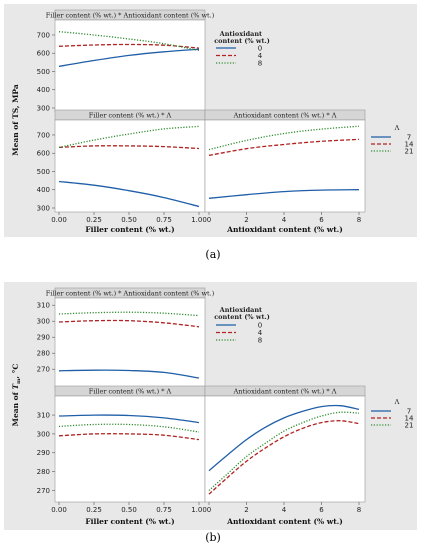 Image resolution: width=427 pixels, height=550 pixels. Describe the element at coordinates (94, 510) in the screenshot. I see `b-left-xtick-label-1: 0.25` at that location.